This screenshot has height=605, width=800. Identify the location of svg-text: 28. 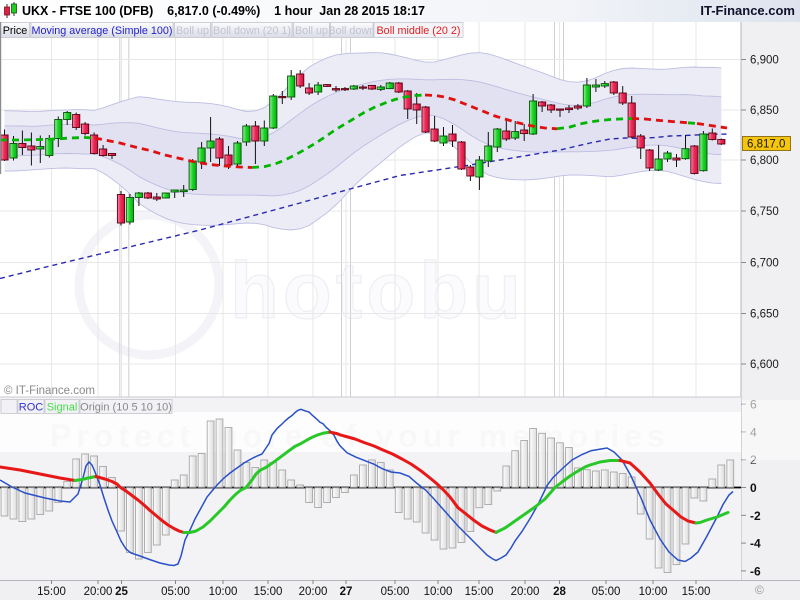
(559, 592).